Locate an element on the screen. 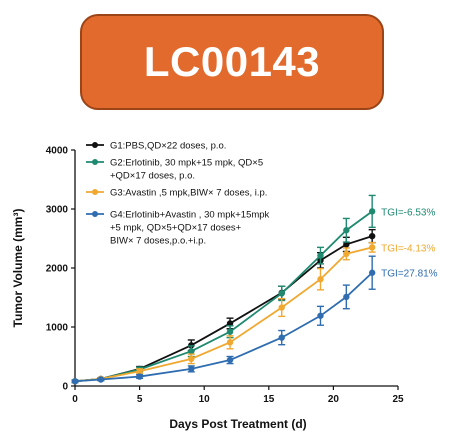  x-tick-label: 15 is located at coordinates (269, 399).